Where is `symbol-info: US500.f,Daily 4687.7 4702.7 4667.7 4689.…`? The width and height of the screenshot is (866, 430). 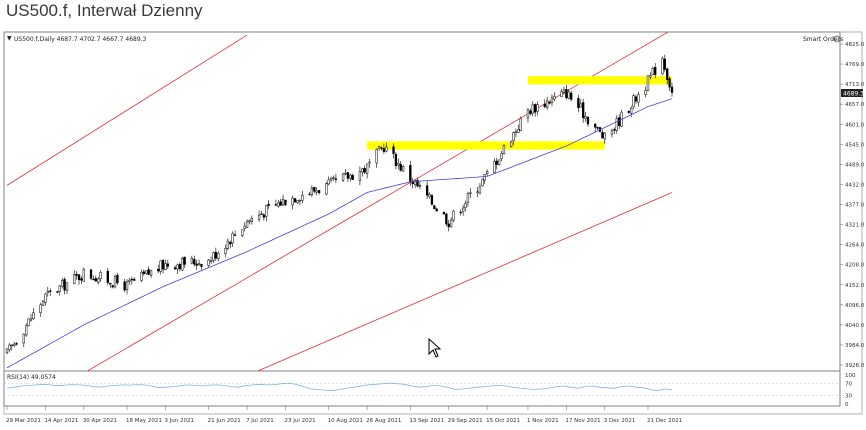 symbol-info: US500.f,Daily 4687.7 4702.7 4667.7 4689.… is located at coordinates (80, 39).